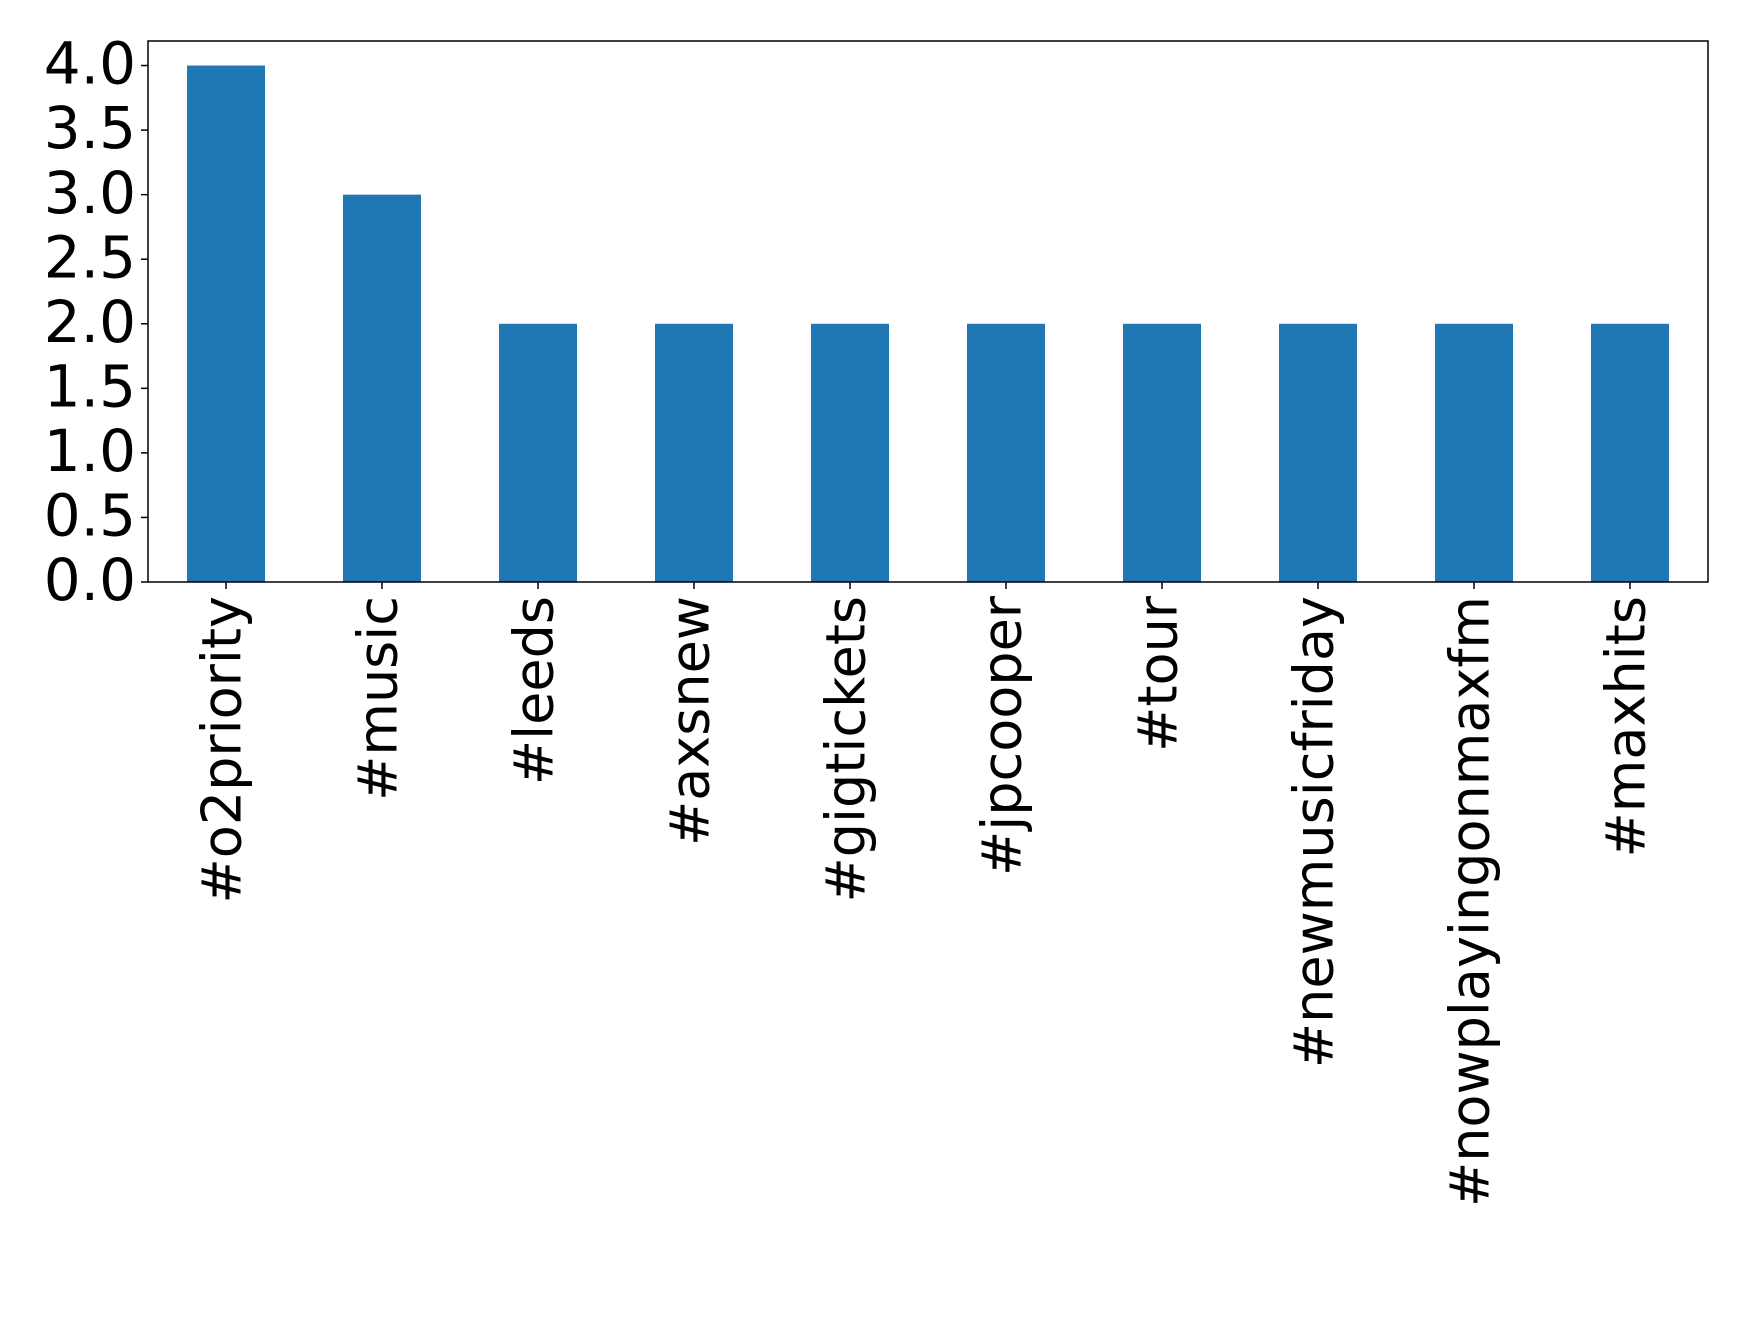 The width and height of the screenshot is (1739, 1335). Describe the element at coordinates (378, 698) in the screenshot. I see `x-tick-label: #music` at that location.